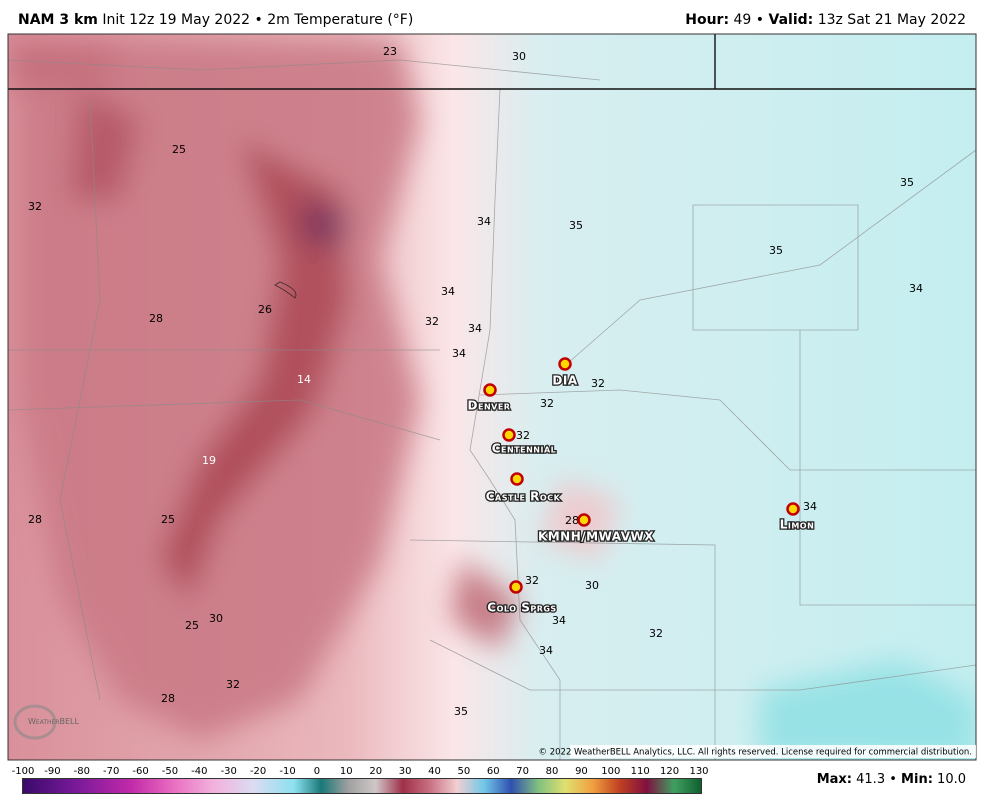  Describe the element at coordinates (891, 20) in the screenshot. I see `valid: 13z Sat 21 May 2022` at that location.